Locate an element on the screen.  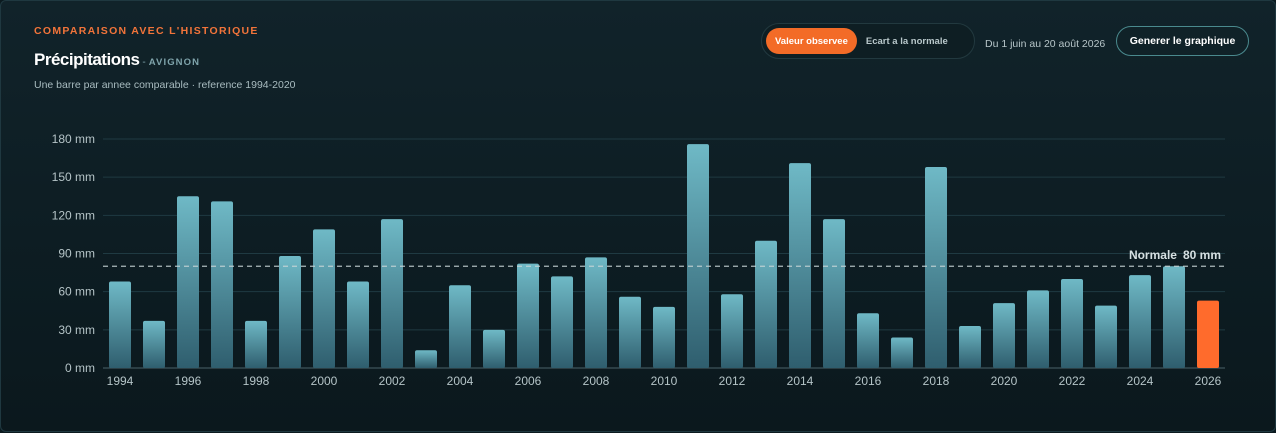
generate-chart-button: Generer le graphique is located at coordinates (1182, 41).